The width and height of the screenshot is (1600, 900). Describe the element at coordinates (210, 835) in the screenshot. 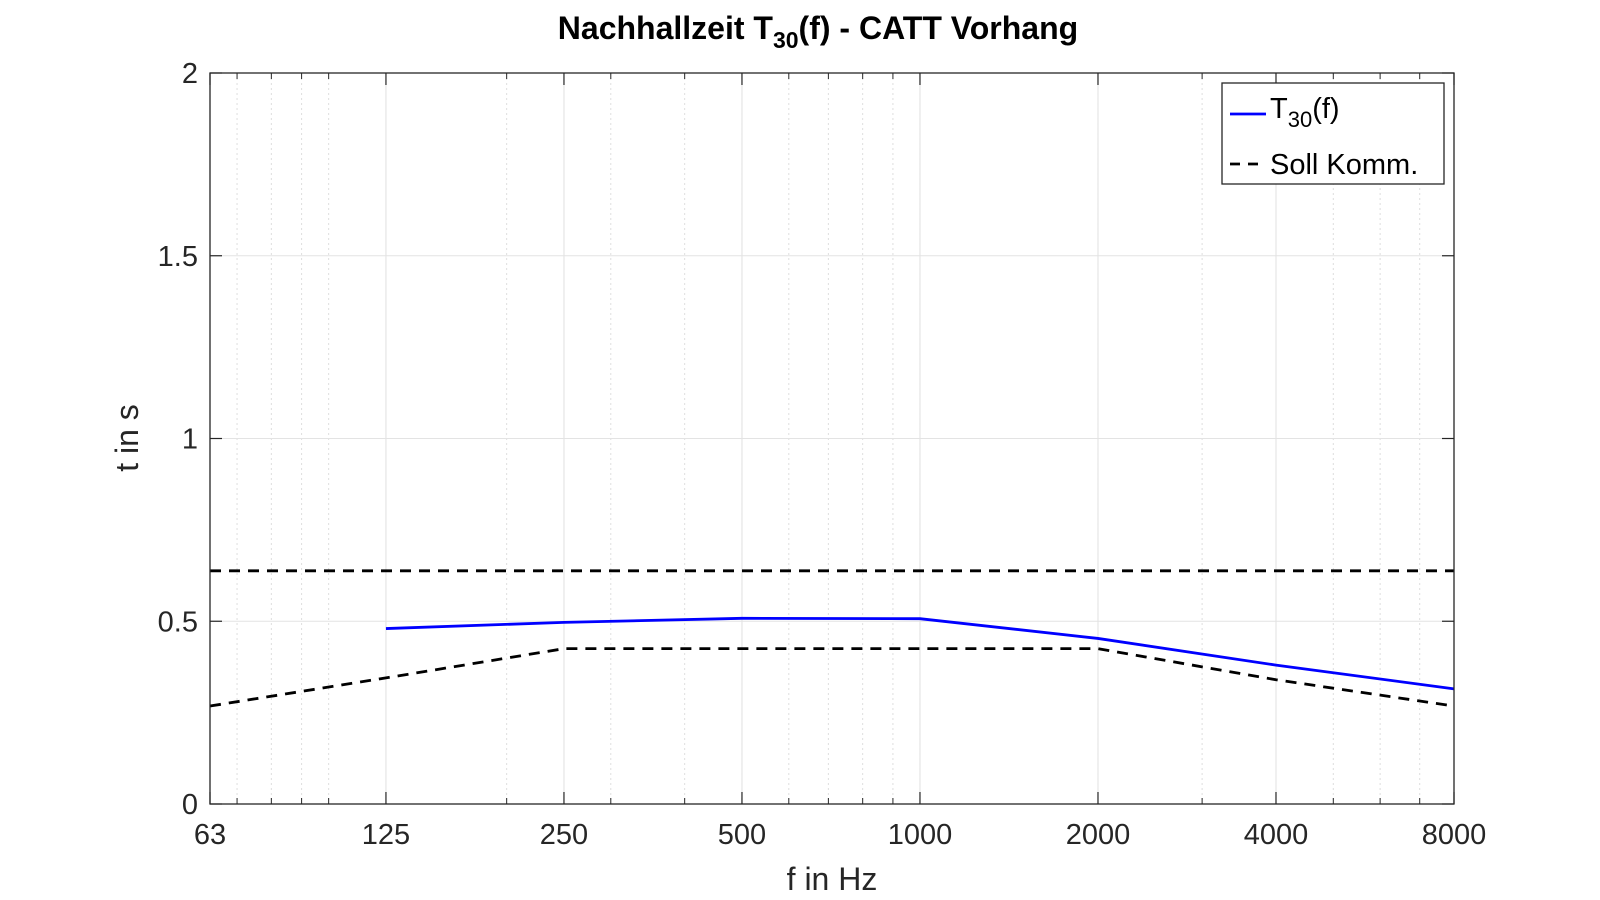

I see `x-tick-label: 63` at that location.